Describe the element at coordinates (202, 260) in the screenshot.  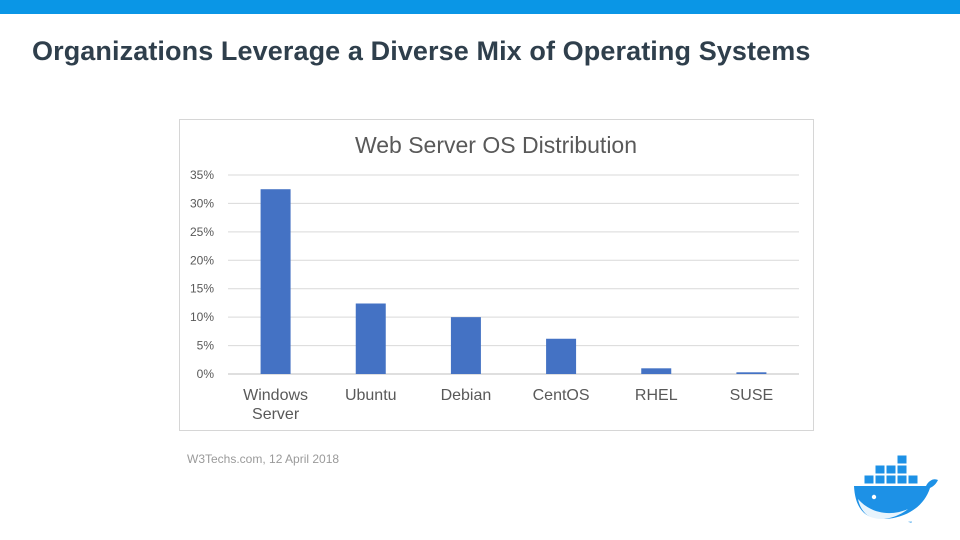
I see `y-tick-label: 20%` at that location.